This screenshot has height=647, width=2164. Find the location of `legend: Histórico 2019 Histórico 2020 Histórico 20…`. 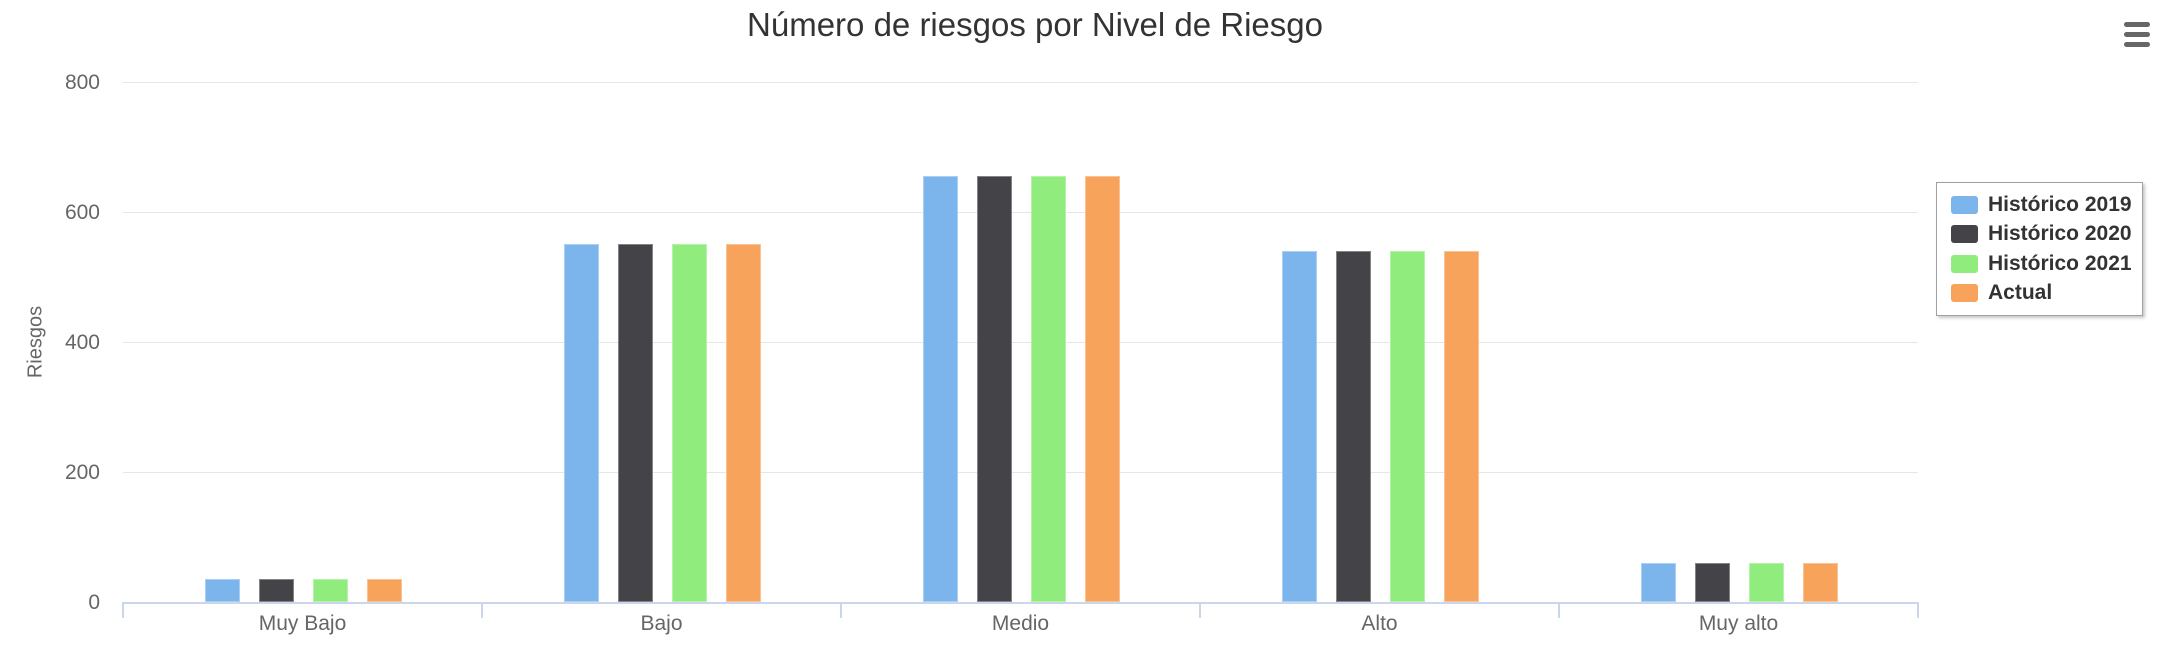

legend: Histórico 2019 Histórico 2020 Histórico 20… is located at coordinates (2039, 249).